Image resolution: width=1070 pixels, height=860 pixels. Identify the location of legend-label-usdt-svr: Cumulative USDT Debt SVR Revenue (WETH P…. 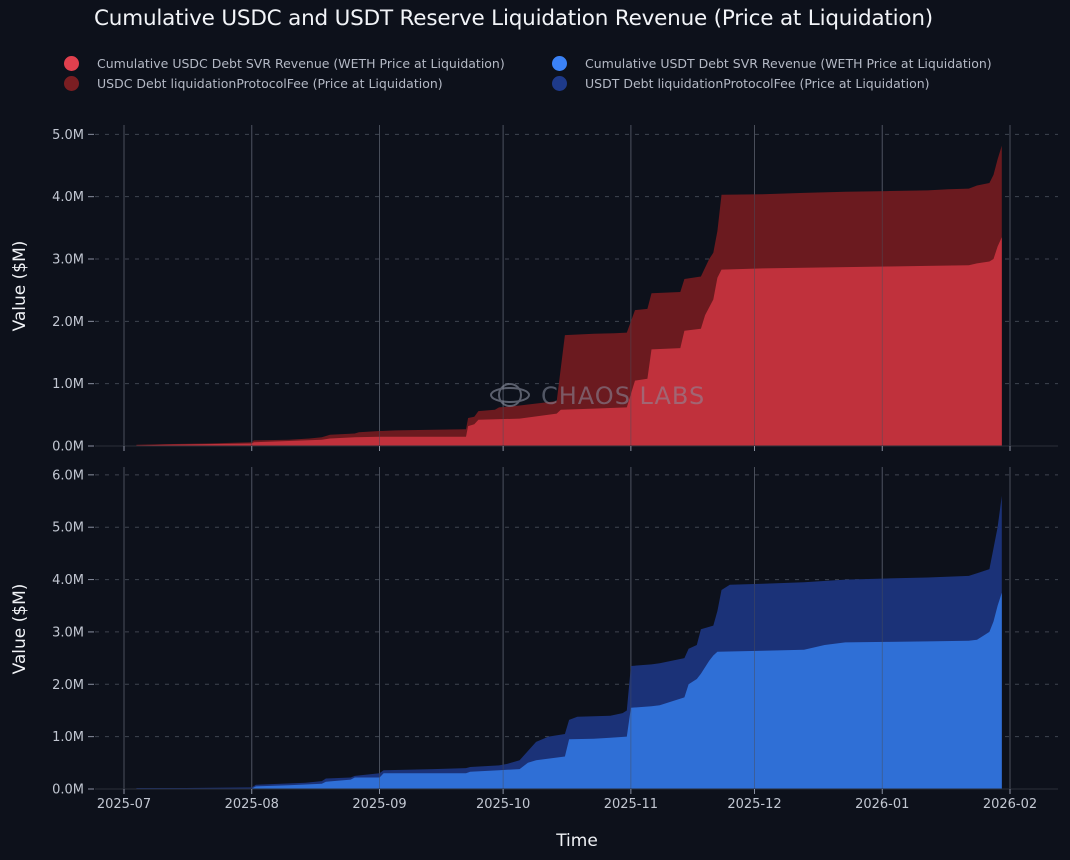
(788, 63).